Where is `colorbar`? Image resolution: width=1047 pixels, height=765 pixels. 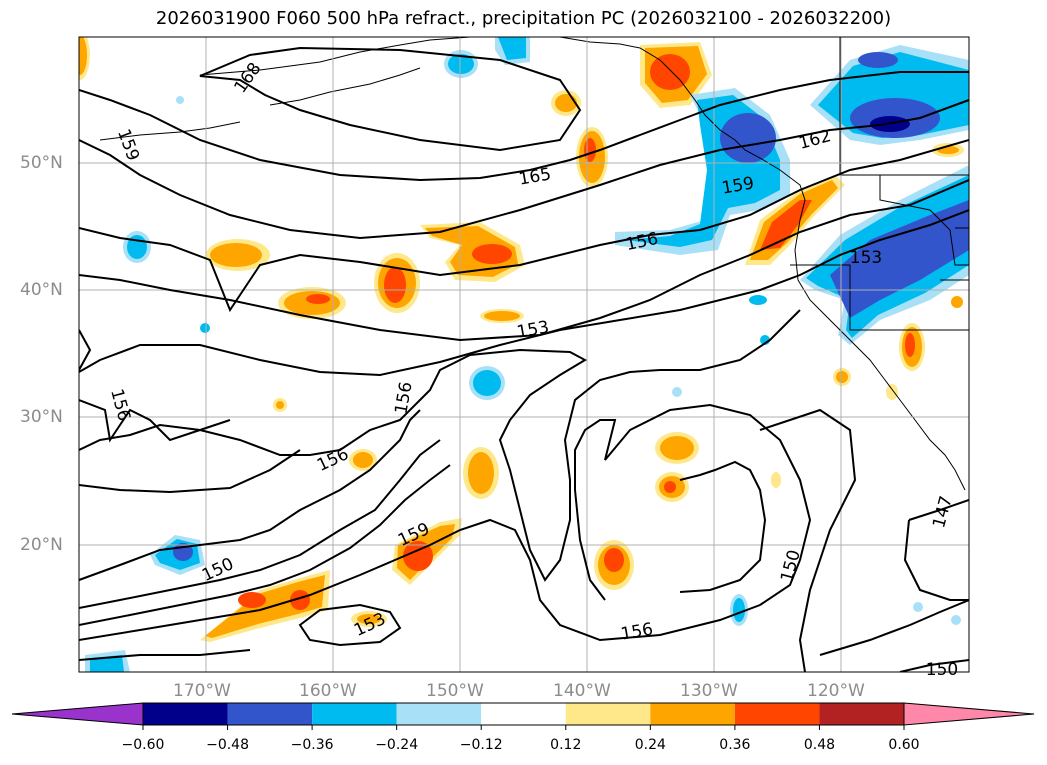
colorbar is located at coordinates (523, 716).